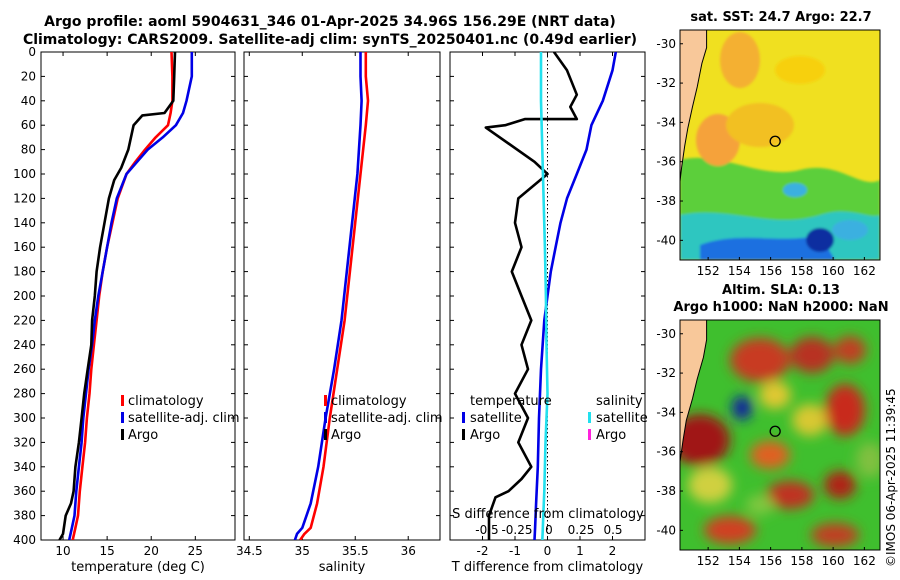  Describe the element at coordinates (28, 76) in the screenshot. I see `y-tick-label-depth: 20` at that location.